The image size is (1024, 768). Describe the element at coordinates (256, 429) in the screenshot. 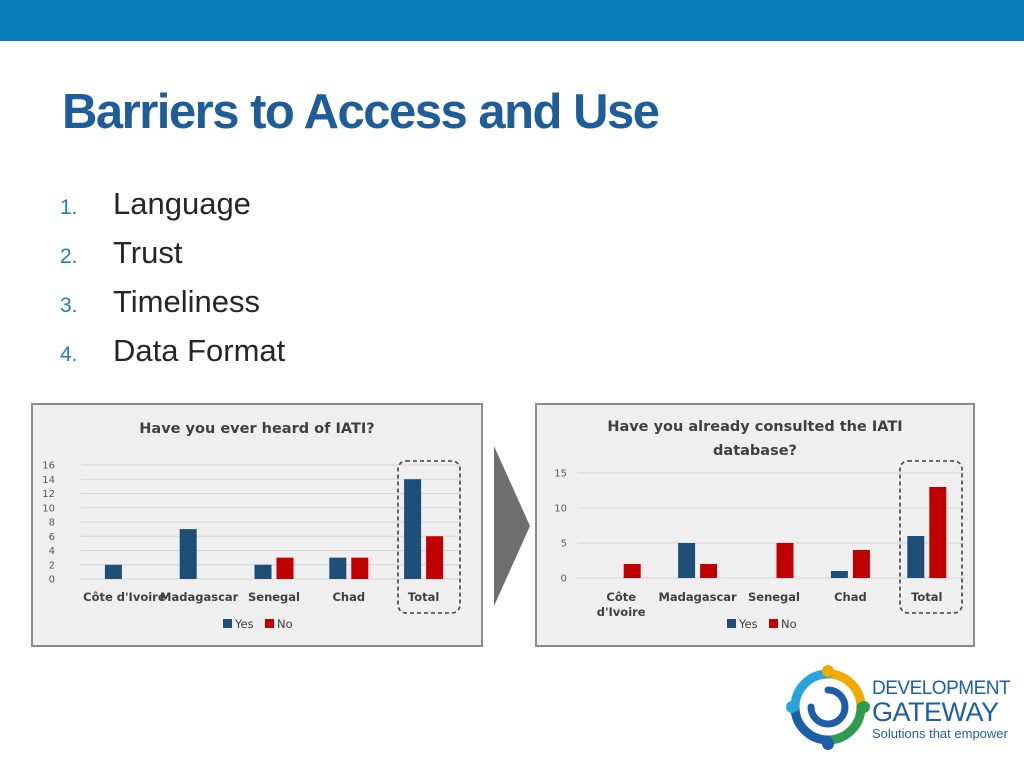

I see `chart-title: Have you ever heard of IATI?` at that location.